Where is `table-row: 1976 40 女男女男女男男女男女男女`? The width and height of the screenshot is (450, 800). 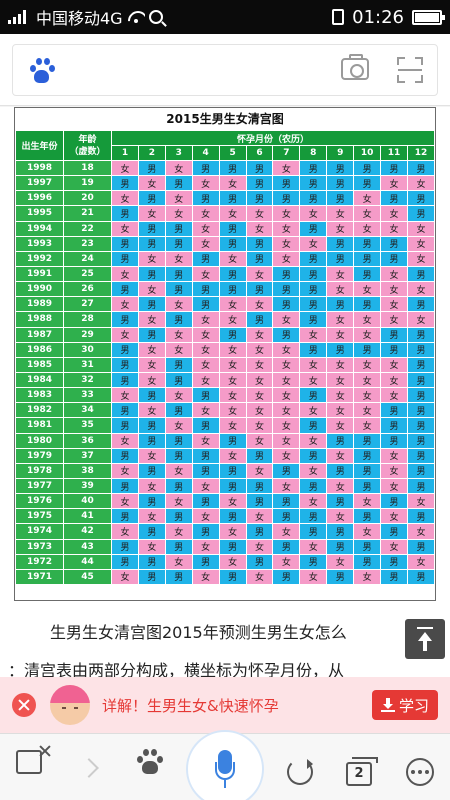
table-row: 1976 40 女男女男女男男女男女男女 is located at coordinates (225, 501).